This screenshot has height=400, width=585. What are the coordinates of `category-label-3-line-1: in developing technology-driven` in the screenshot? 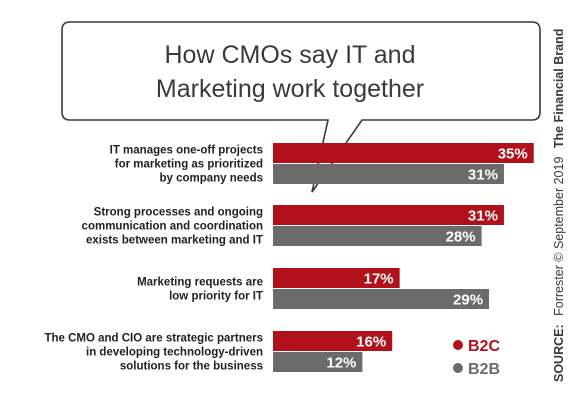 It's located at (174, 353).